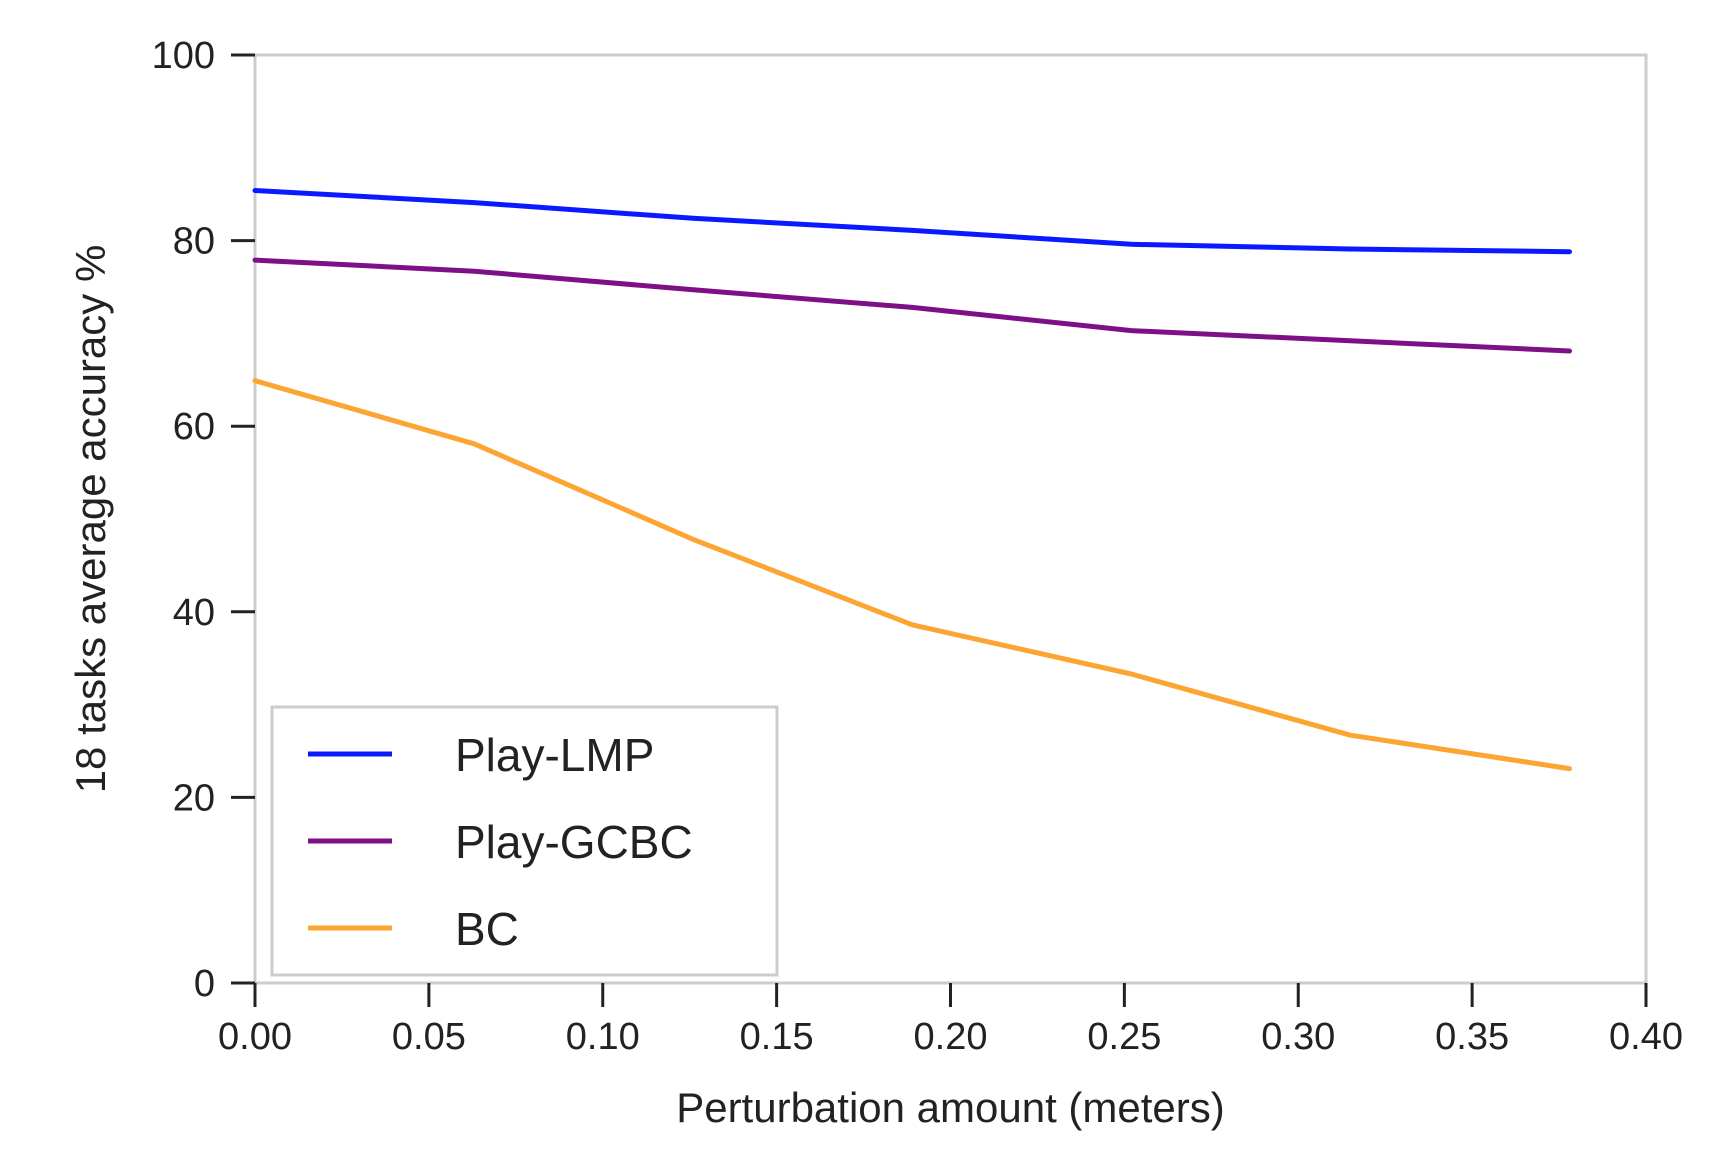 The width and height of the screenshot is (1734, 1163). Describe the element at coordinates (487, 929) in the screenshot. I see `legend-label: BC` at that location.